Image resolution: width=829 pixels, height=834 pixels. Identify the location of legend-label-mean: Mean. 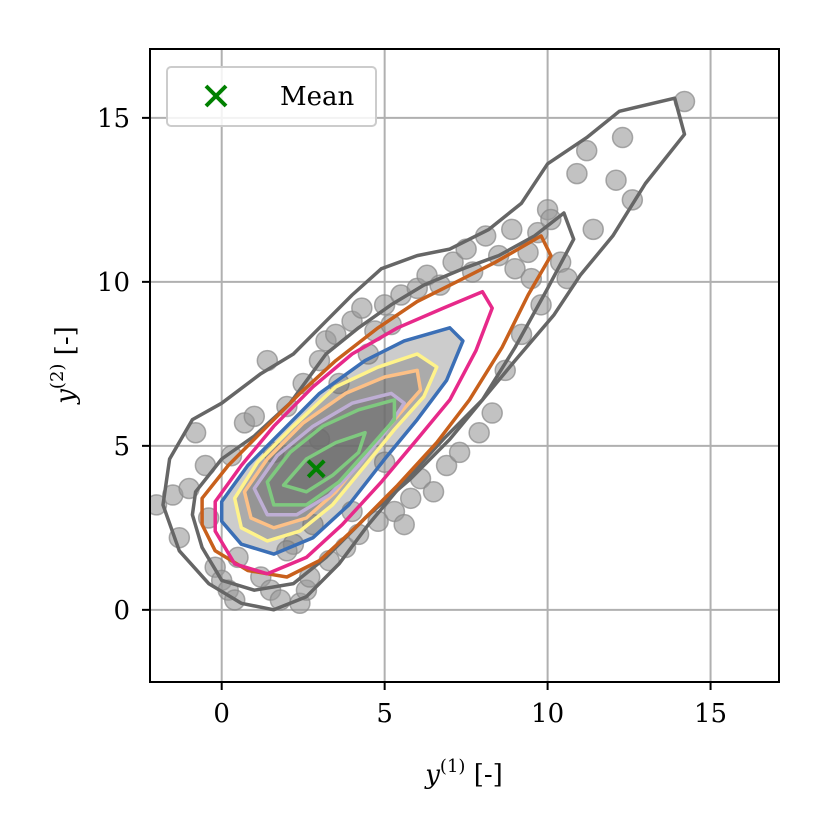
(317, 97).